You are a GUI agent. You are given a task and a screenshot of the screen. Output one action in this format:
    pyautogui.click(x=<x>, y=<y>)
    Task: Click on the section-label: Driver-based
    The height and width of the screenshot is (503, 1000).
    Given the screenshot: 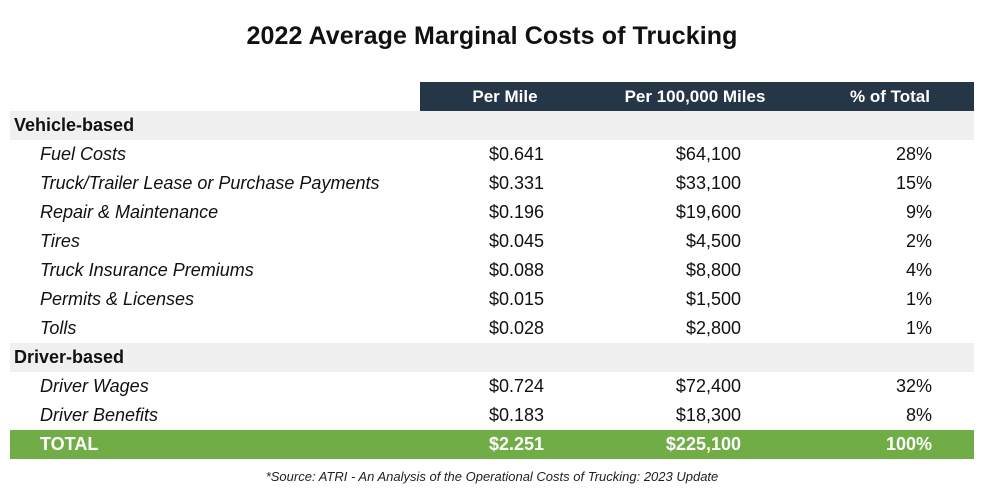 What is the action you would take?
    pyautogui.click(x=69, y=357)
    